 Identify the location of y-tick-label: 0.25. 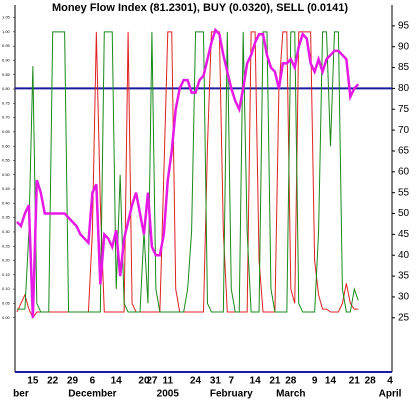
(6, 245).